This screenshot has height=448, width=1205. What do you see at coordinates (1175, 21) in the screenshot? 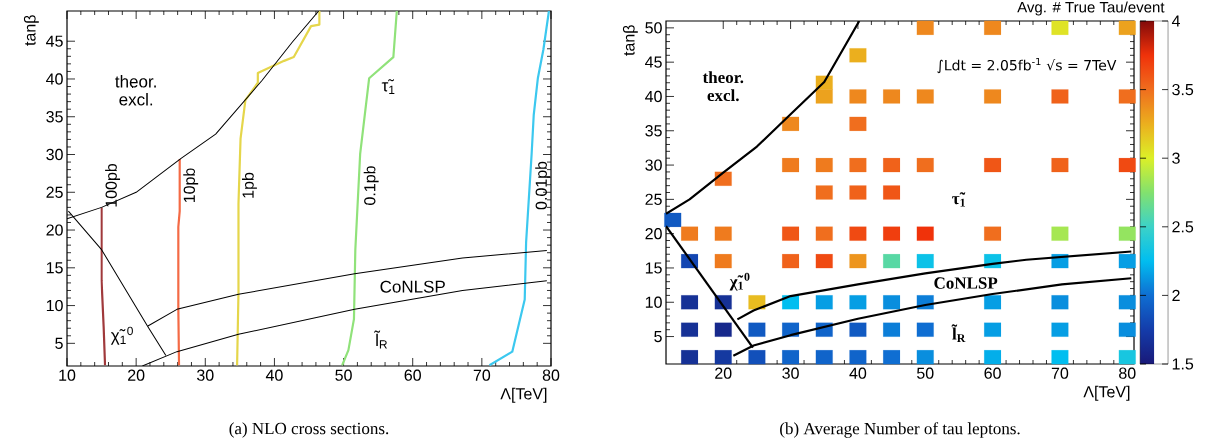
I see `color-bar-label: 4` at bounding box center [1175, 21].